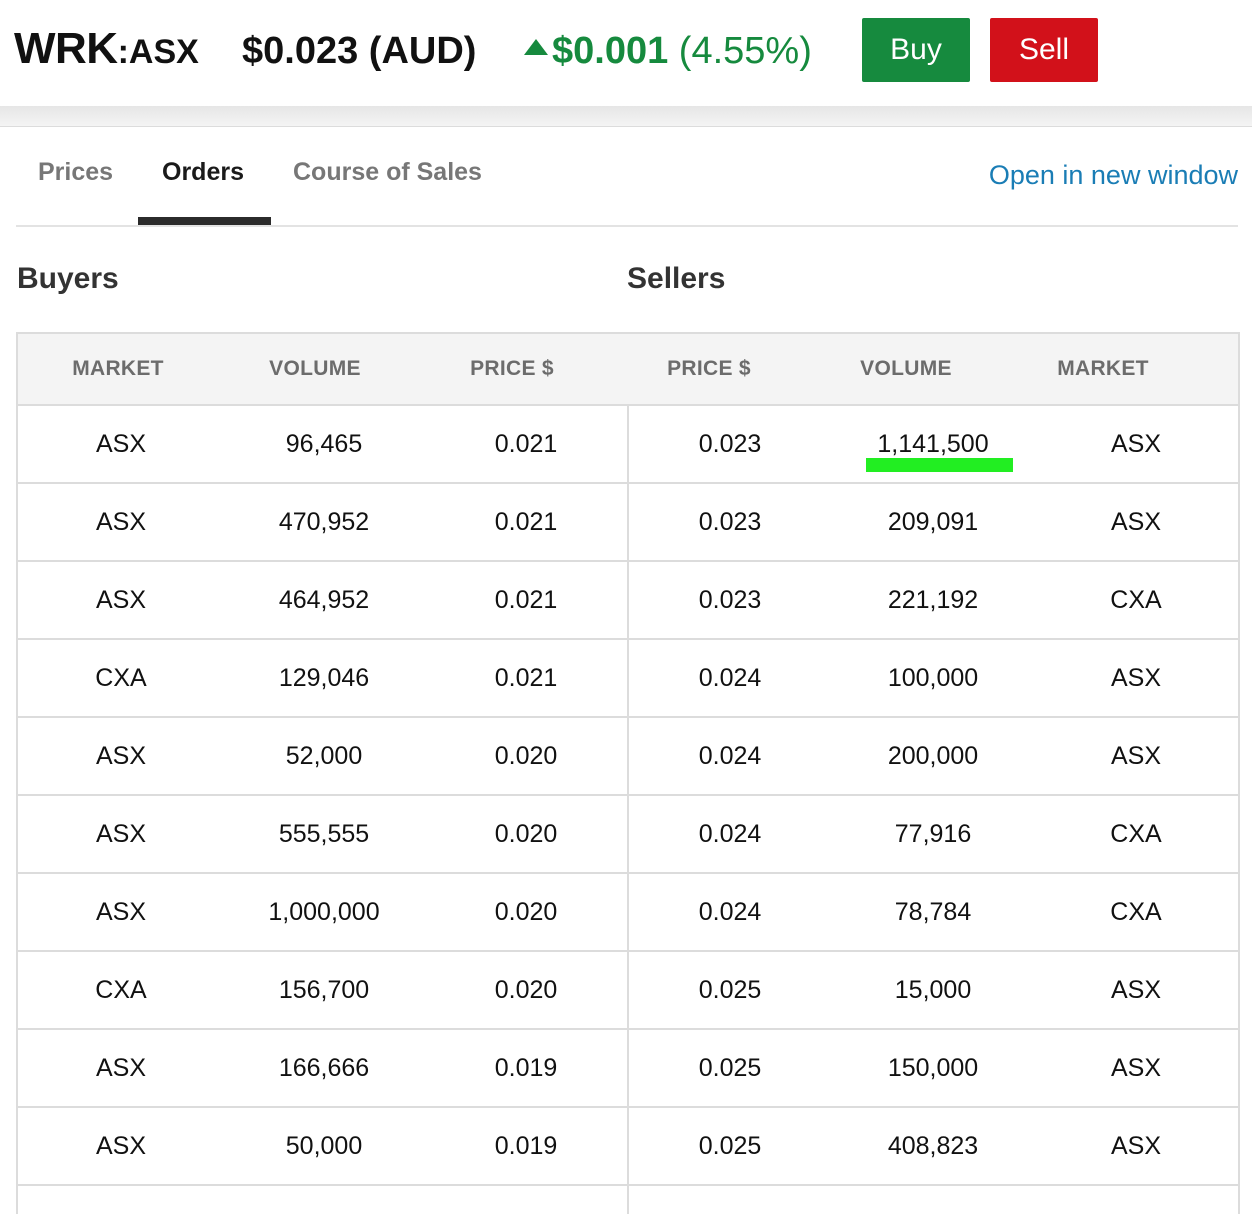  I want to click on cell-sell-volume, so click(933, 1200).